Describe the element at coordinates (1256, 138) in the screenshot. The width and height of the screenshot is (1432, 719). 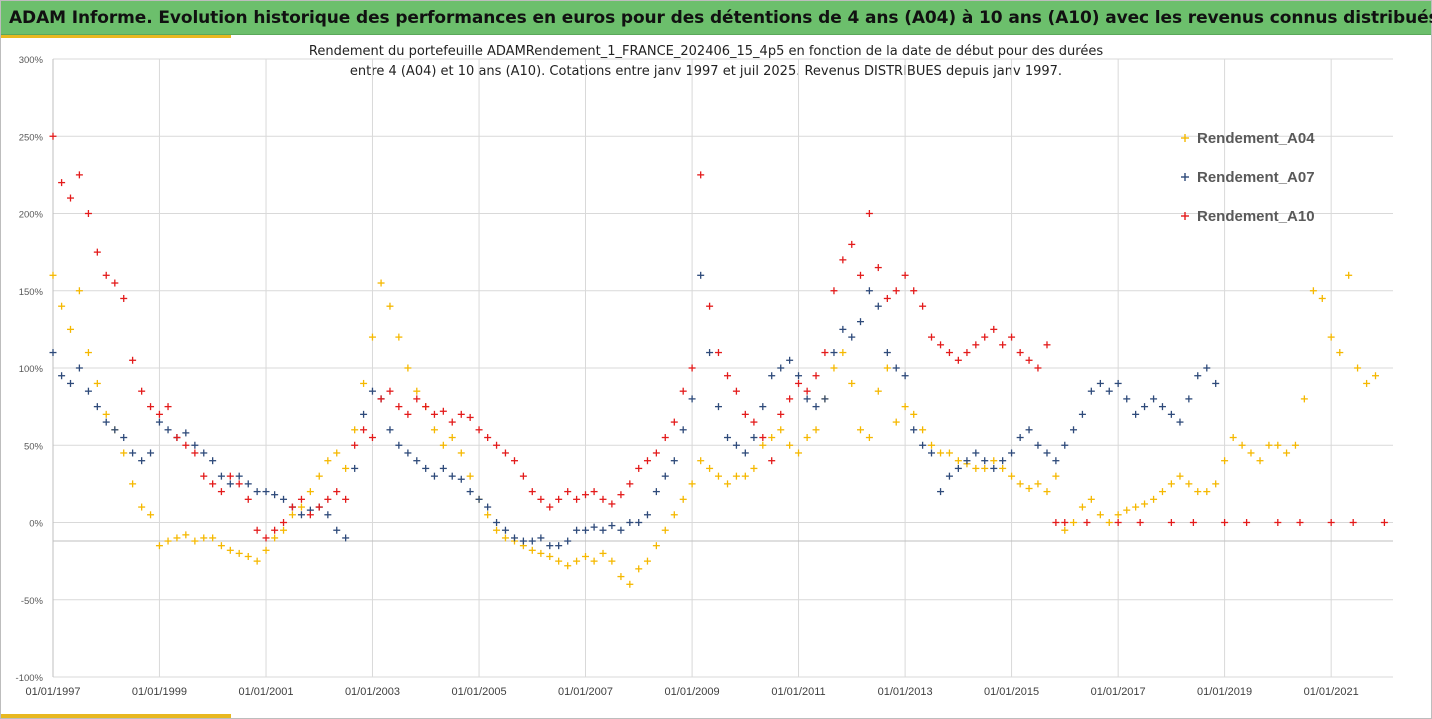
I see `legend-label: Rendement_A04` at that location.